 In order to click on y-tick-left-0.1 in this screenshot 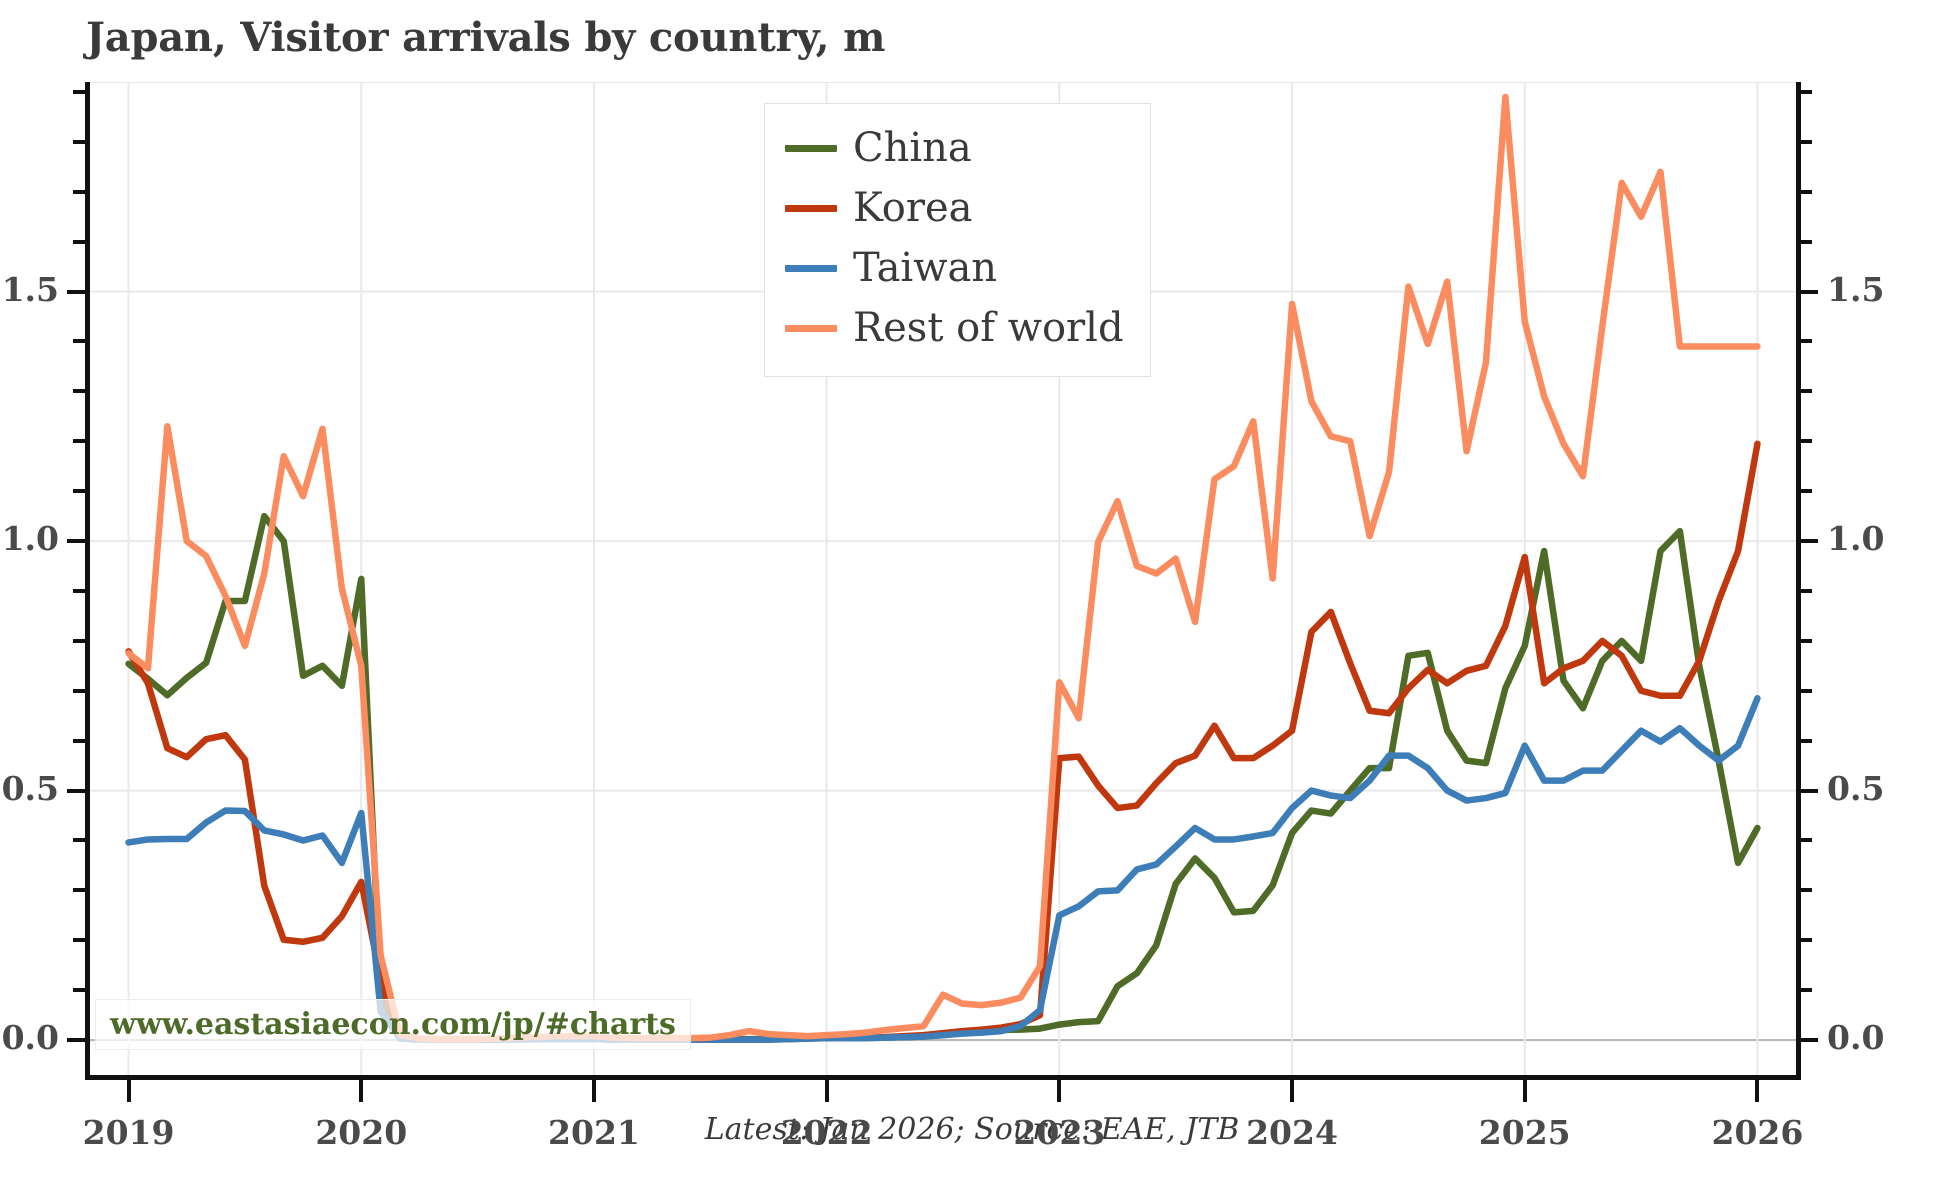, I will do `click(79, 990)`.